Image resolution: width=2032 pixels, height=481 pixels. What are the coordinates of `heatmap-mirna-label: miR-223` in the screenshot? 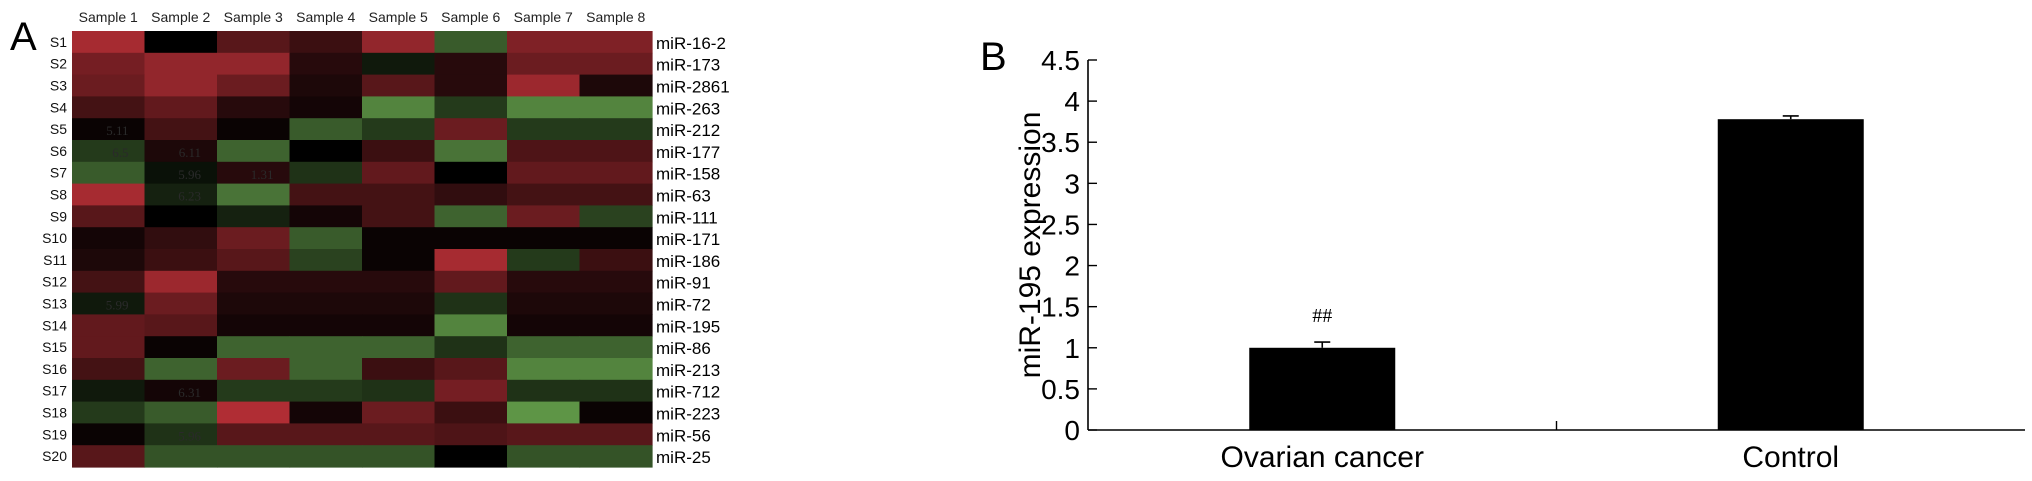 It's located at (688, 414).